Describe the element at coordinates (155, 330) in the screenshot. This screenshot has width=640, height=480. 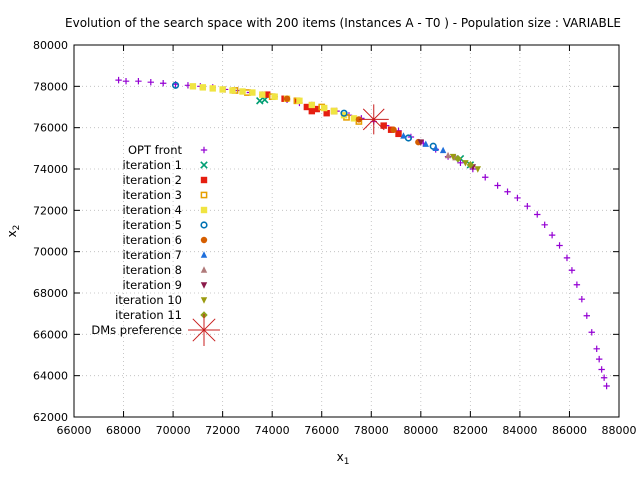
I see `legend-item: DMs preference` at that location.